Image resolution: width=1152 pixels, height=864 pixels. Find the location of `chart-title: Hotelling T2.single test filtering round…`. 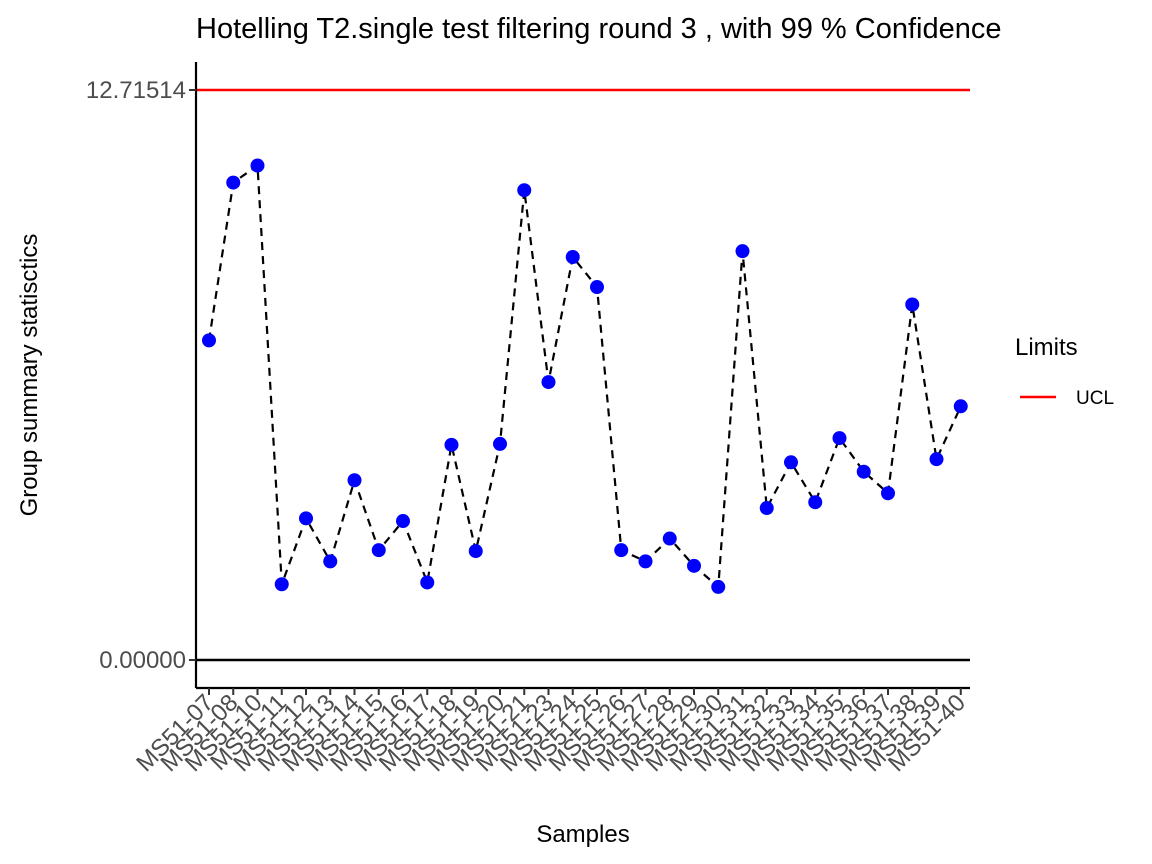

chart-title: Hotelling T2.single test filtering round… is located at coordinates (598, 29).